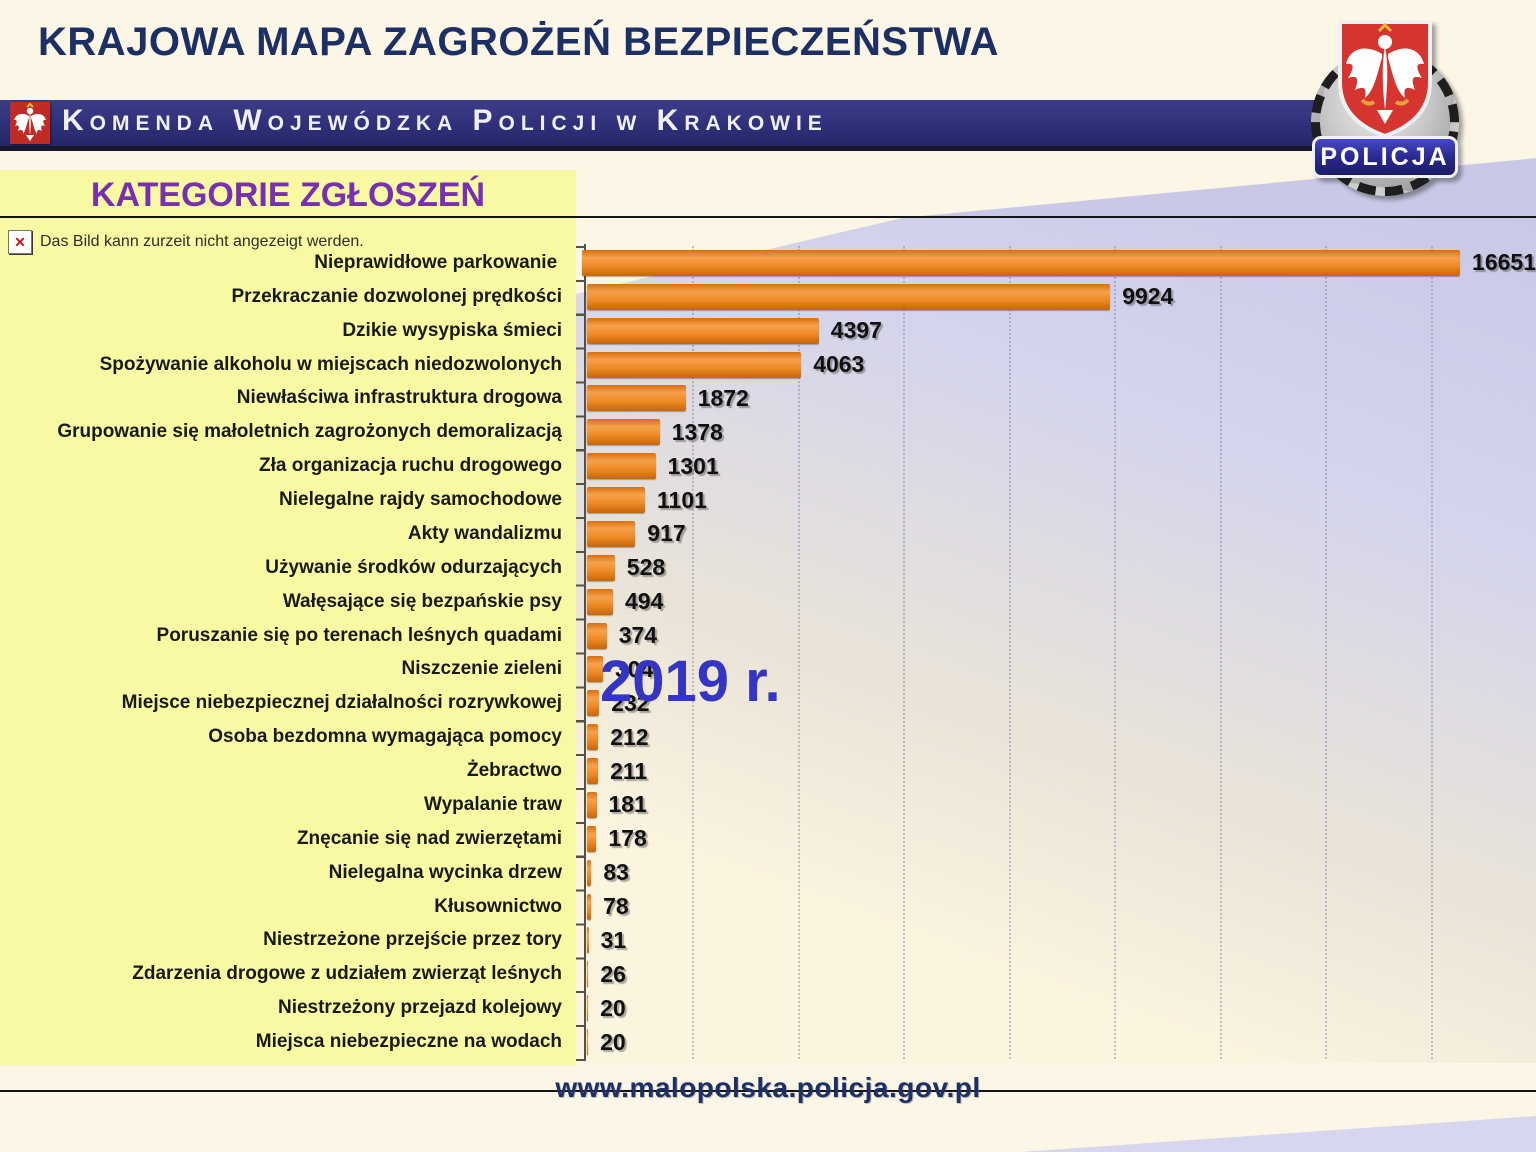 This screenshot has height=1152, width=1536. What do you see at coordinates (30, 123) in the screenshot?
I see `polish-eagle-icon` at bounding box center [30, 123].